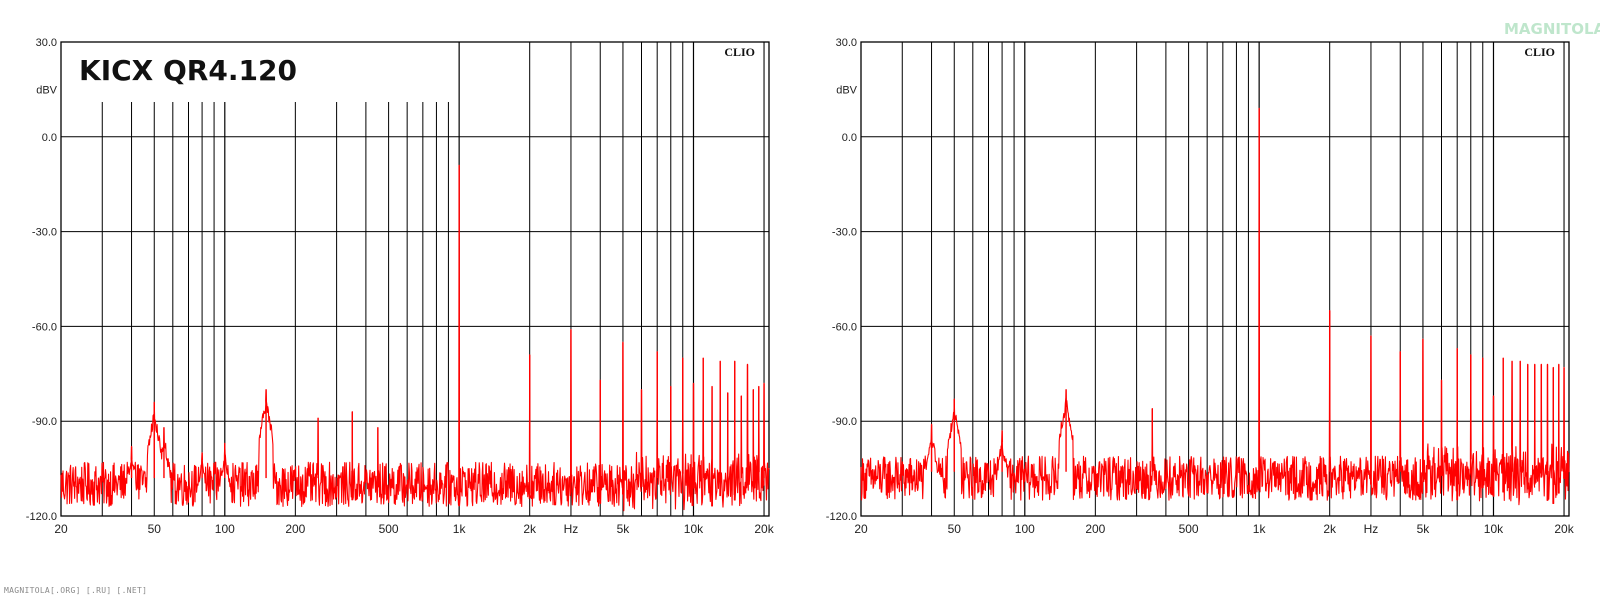  I want to click on site-logo: MAGNITOLA, so click(1552, 29).